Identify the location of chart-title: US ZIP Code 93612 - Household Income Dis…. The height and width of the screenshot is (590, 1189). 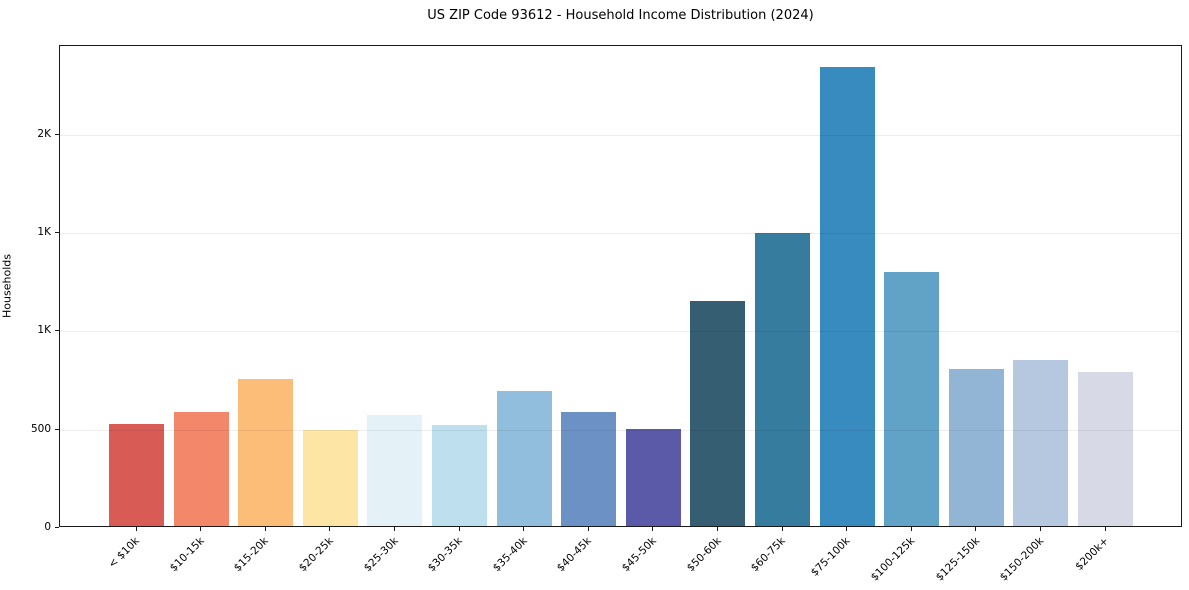
(620, 15).